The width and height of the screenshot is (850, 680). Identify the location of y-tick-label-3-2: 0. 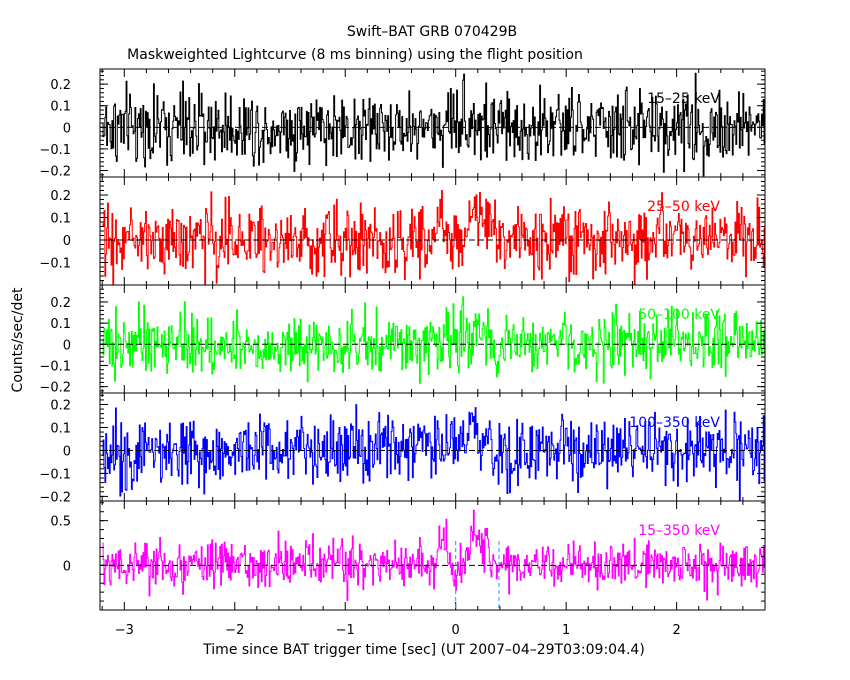
(67, 451).